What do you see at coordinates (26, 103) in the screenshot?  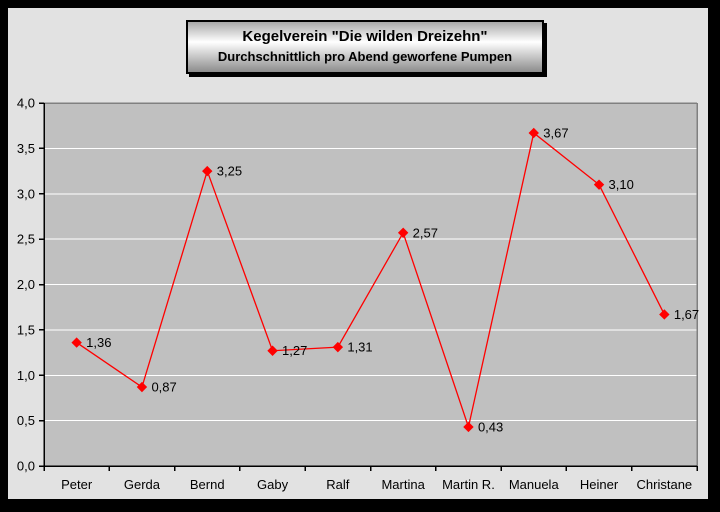 I see `y-axis-label: 4,0` at bounding box center [26, 103].